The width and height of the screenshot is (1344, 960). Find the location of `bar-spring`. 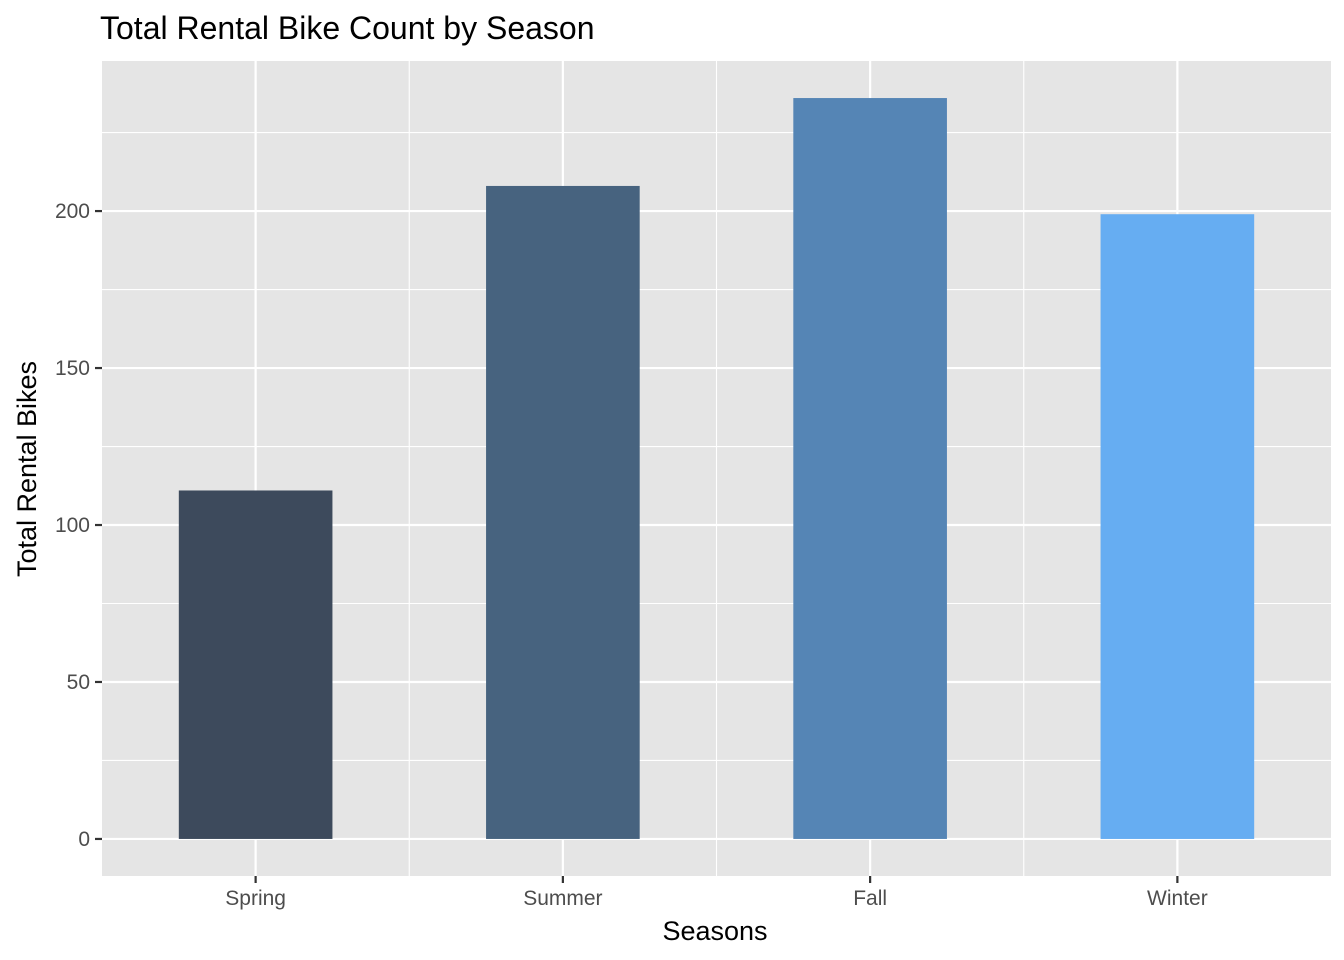

bar-spring is located at coordinates (255, 664).